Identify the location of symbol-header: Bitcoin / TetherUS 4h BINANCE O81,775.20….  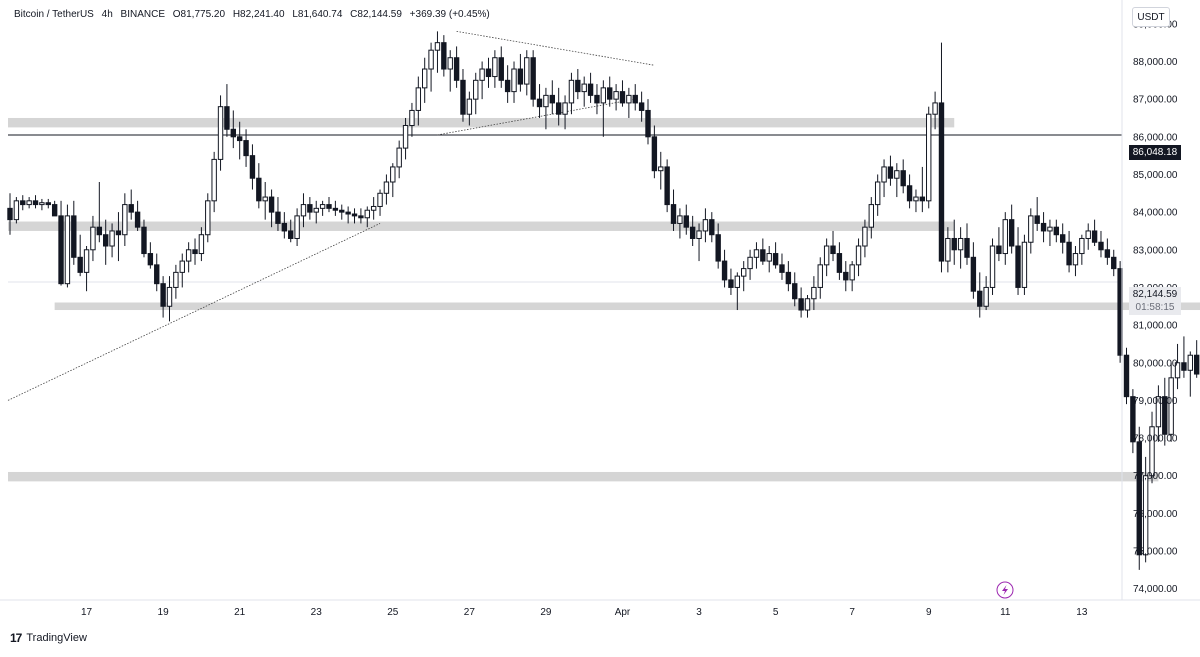
(254, 14).